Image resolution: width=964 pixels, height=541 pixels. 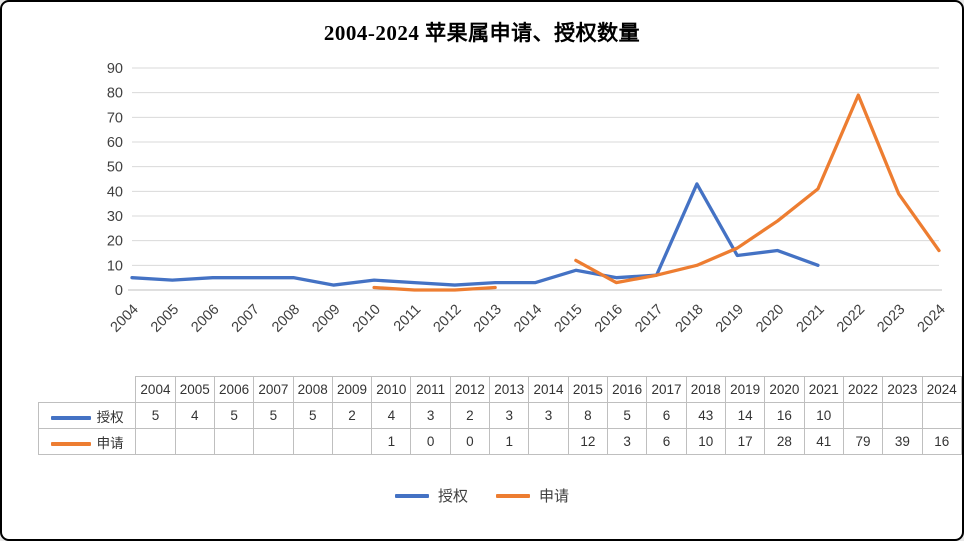 What do you see at coordinates (115, 217) in the screenshot?
I see `y-tick-label: 30` at bounding box center [115, 217].